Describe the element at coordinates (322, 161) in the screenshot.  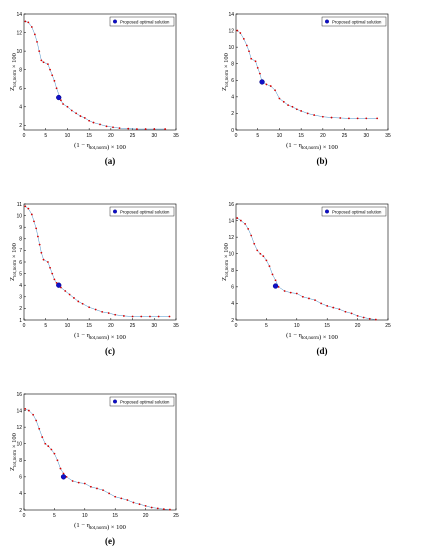
I see `chart-b-caption: (b)` at that location.